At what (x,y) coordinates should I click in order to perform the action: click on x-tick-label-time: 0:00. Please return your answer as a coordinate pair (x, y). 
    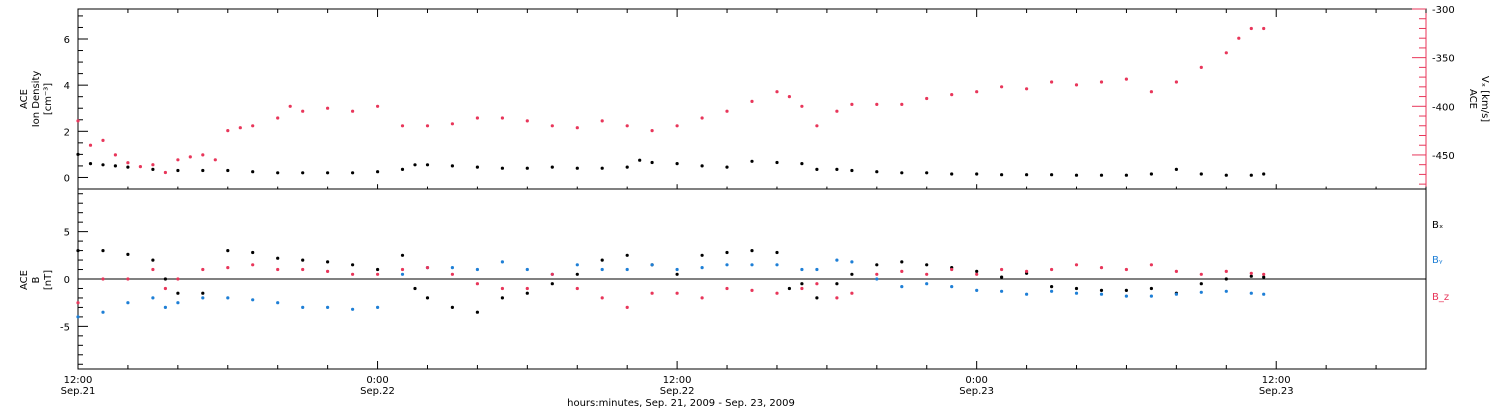
    Looking at the image, I should click on (976, 380).